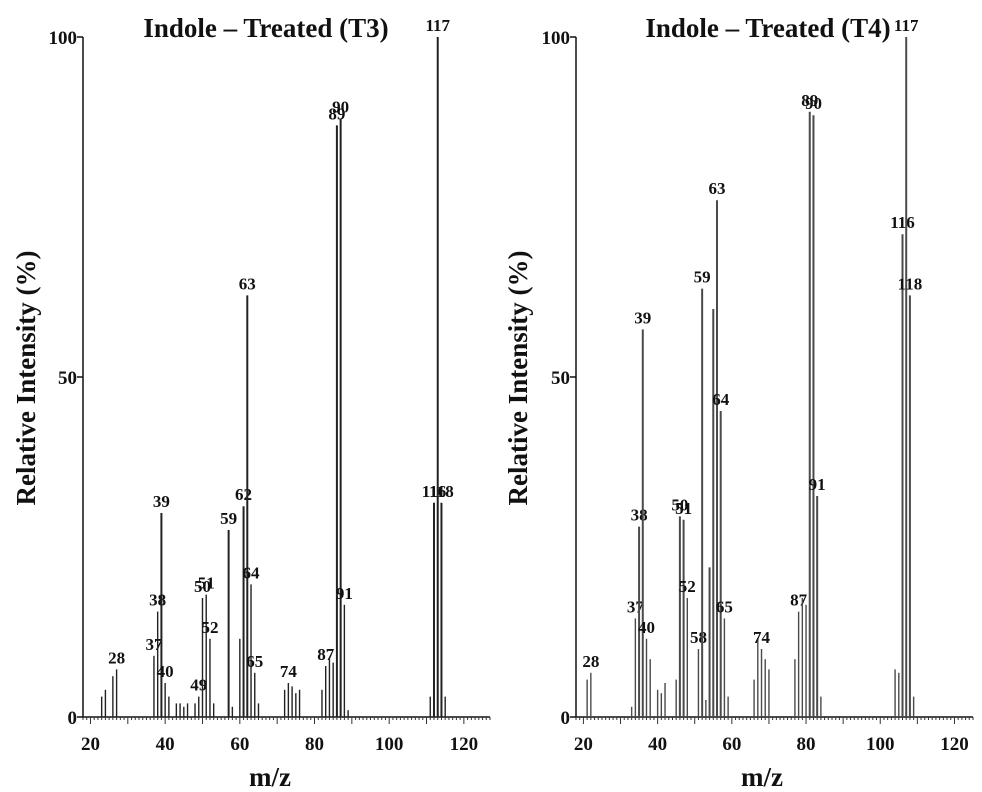 This screenshot has width=982, height=792. What do you see at coordinates (698, 637) in the screenshot?
I see `peak-label: 58` at bounding box center [698, 637].